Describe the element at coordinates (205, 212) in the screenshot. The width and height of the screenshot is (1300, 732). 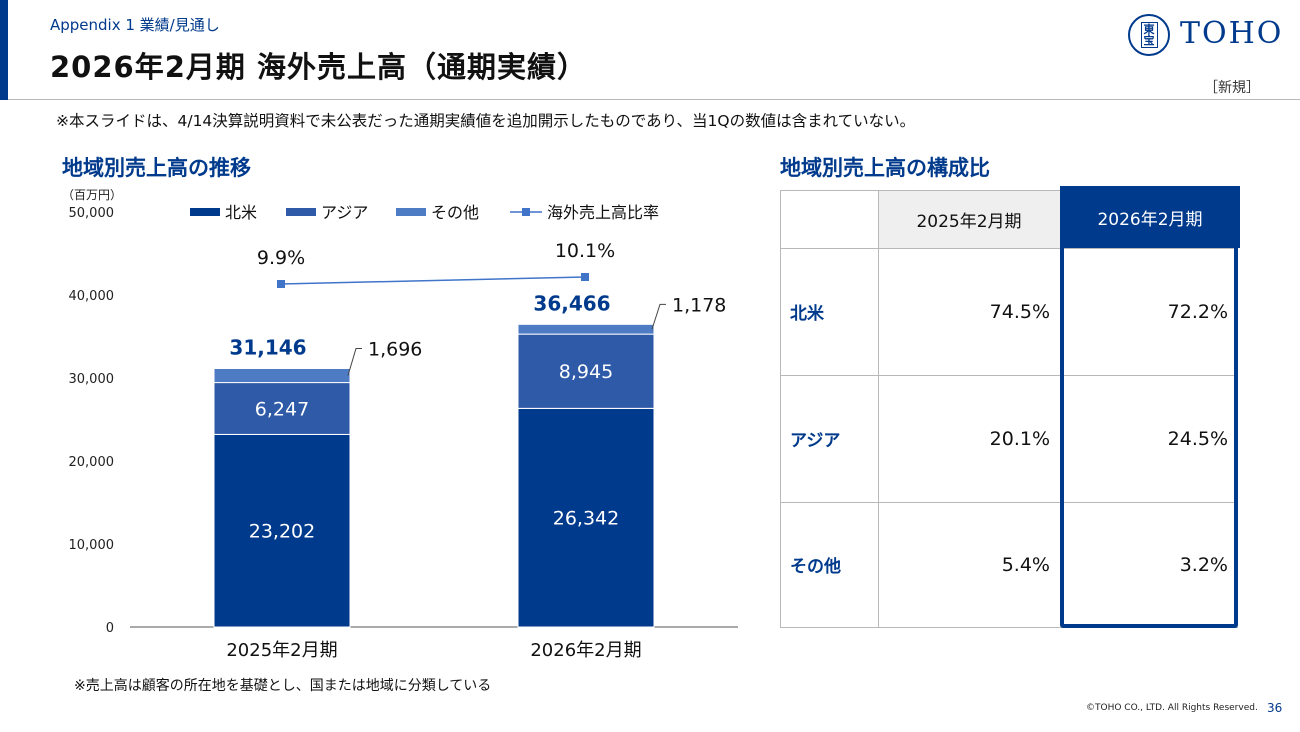
I see `legend-swatch-north-america` at that location.